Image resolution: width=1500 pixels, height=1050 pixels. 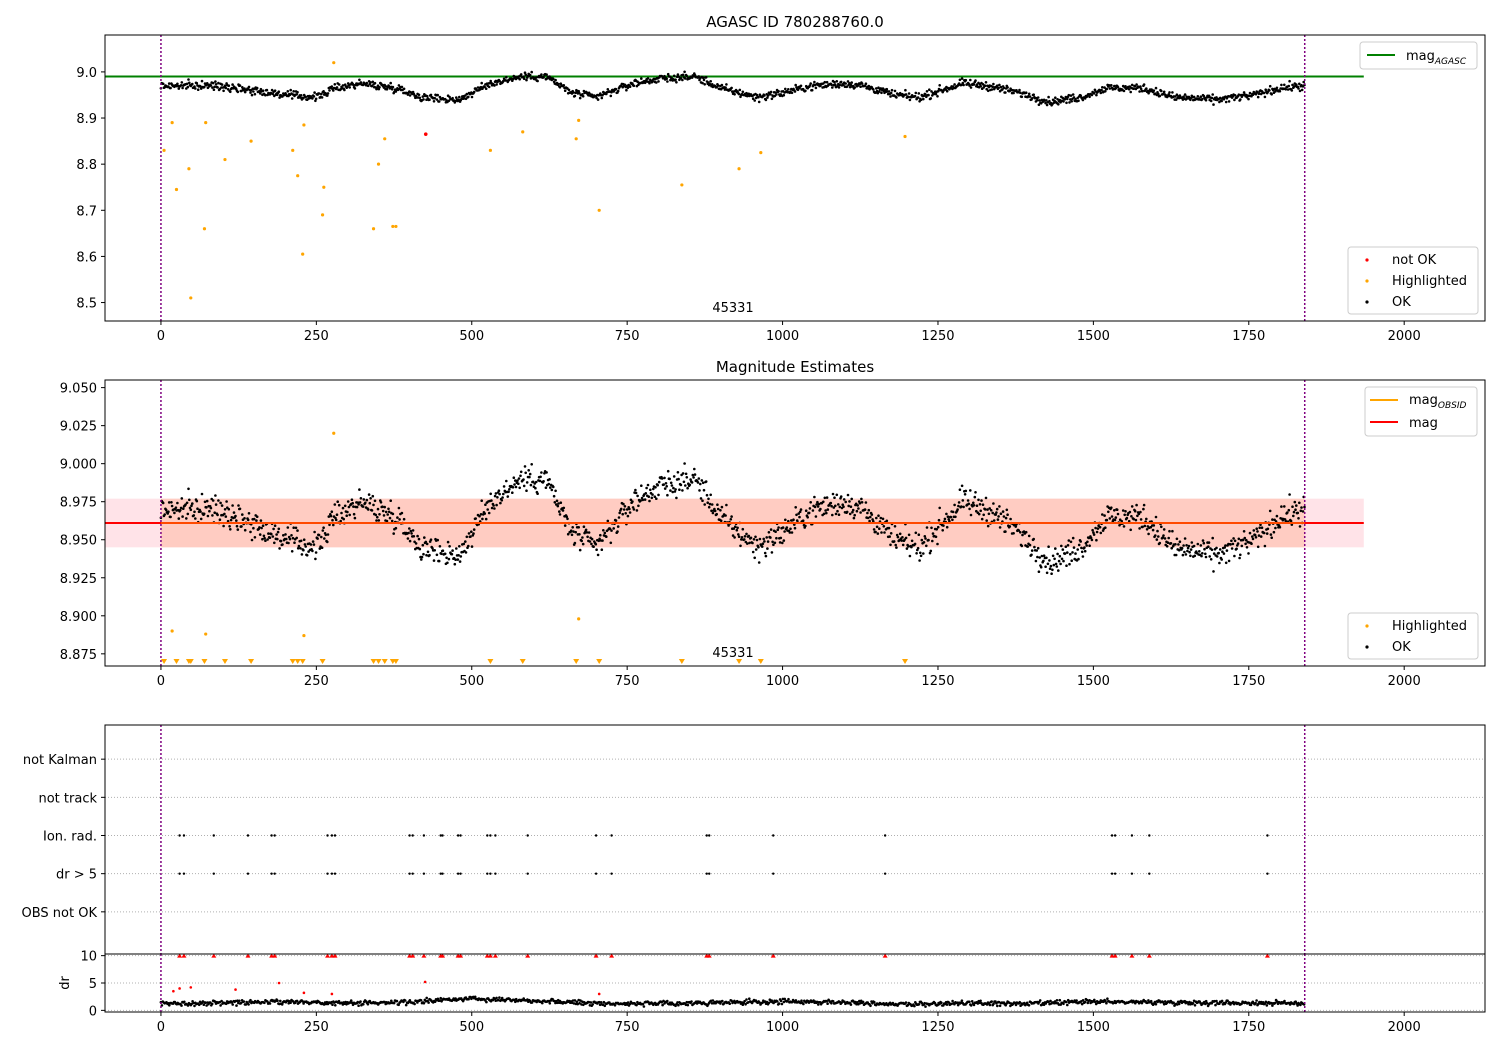 I want to click on magnitude-y-tick-label-5: 9.000, so click(x=78, y=465).